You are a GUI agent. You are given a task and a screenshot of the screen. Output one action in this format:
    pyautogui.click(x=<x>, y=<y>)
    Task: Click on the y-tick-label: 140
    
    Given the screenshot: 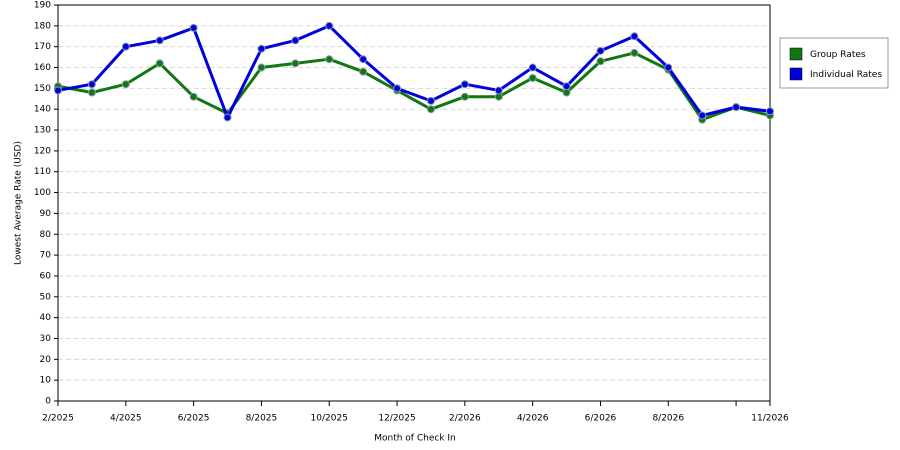 What is the action you would take?
    pyautogui.click(x=42, y=110)
    